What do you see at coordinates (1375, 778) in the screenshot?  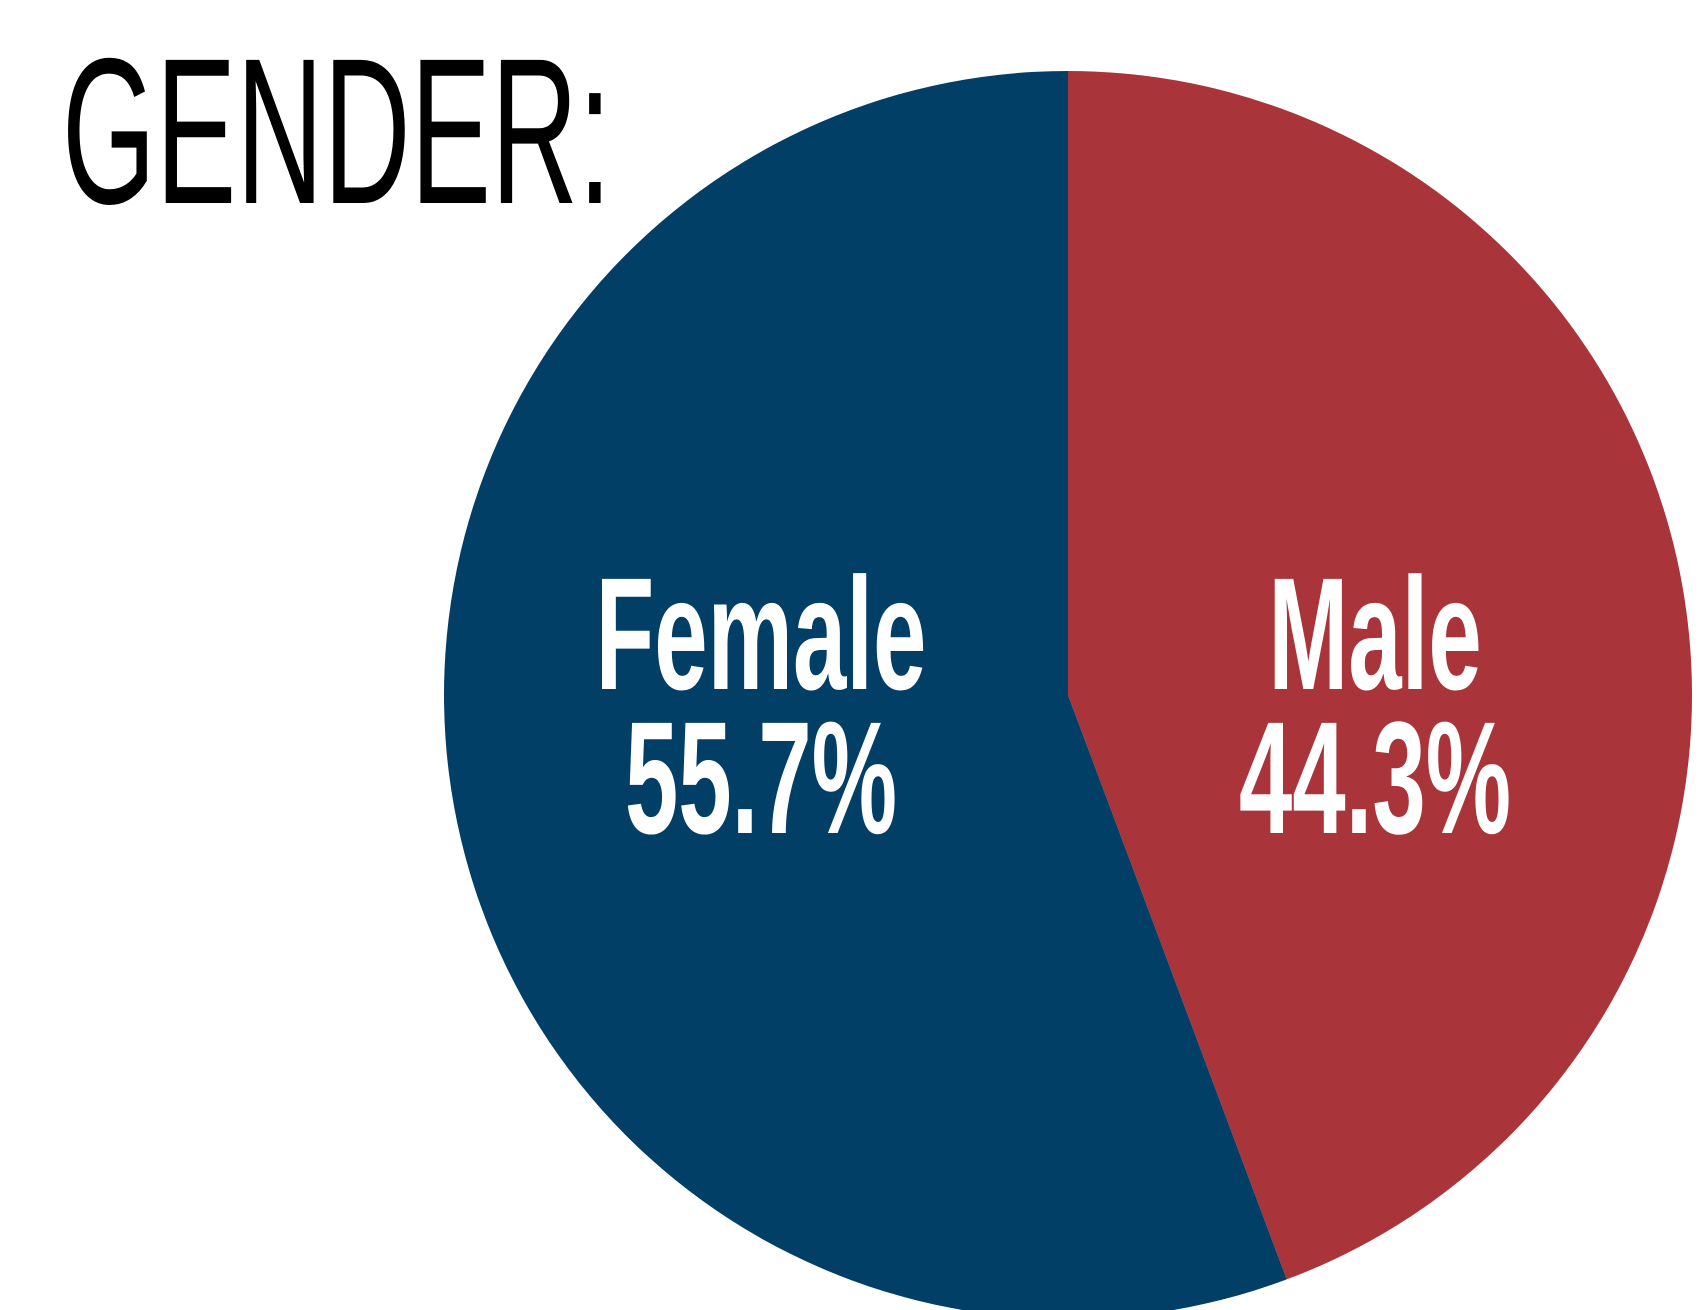 I see `slice-value-label: 44.3%` at bounding box center [1375, 778].